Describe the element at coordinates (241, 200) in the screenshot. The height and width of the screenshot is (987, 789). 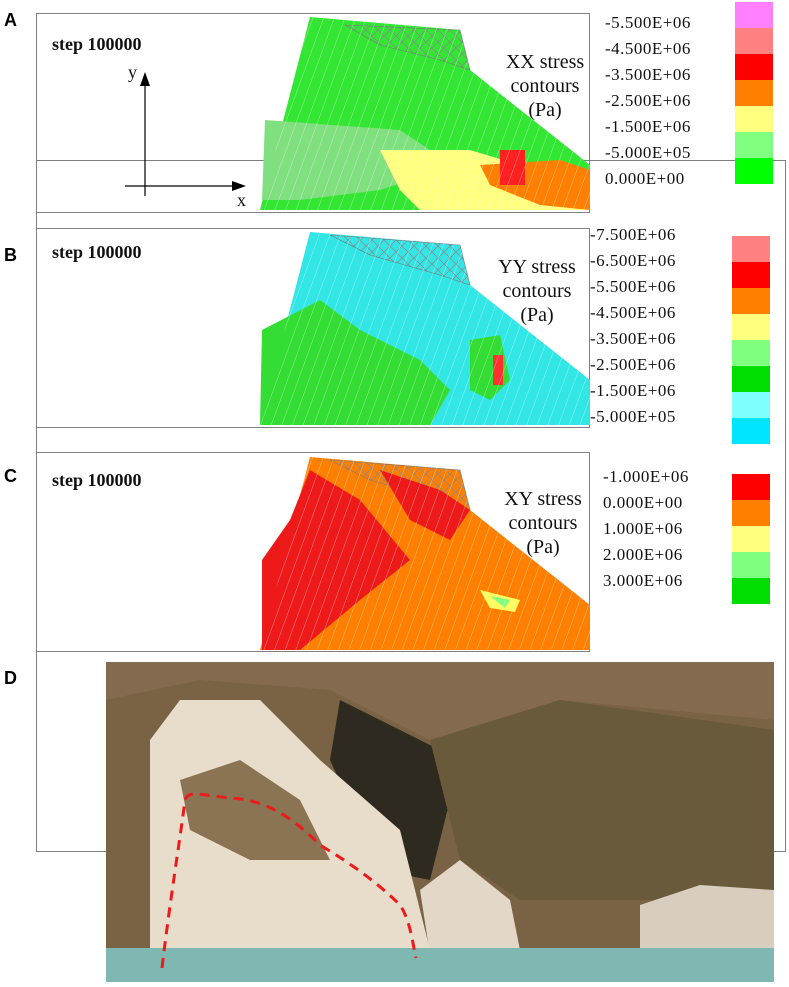
I see `axis-x-label: x` at that location.